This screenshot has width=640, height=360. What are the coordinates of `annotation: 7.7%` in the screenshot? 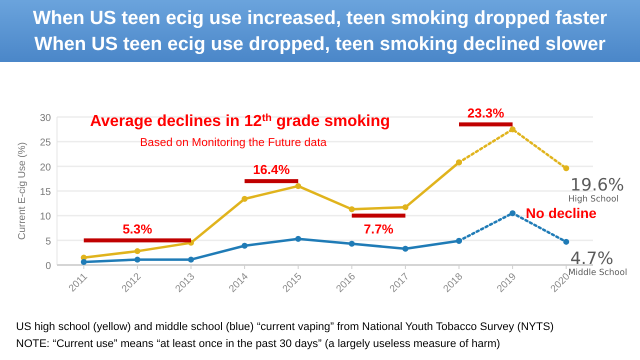 It's located at (379, 229).